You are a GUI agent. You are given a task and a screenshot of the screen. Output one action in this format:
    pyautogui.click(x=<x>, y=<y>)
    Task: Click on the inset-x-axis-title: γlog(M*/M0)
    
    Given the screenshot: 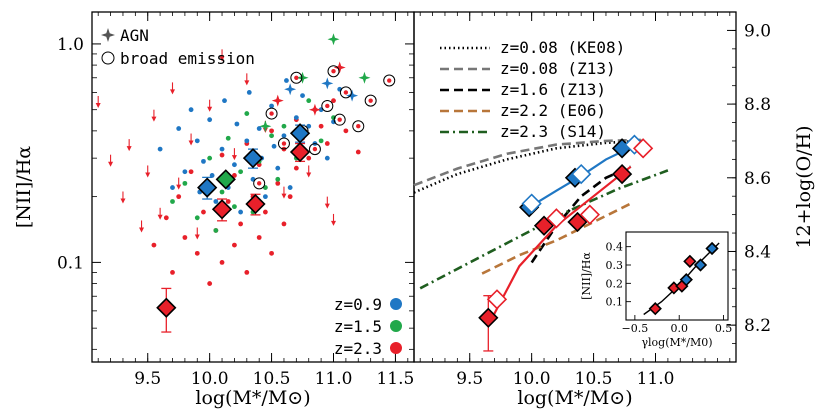 What is the action you would take?
    pyautogui.click(x=676, y=342)
    